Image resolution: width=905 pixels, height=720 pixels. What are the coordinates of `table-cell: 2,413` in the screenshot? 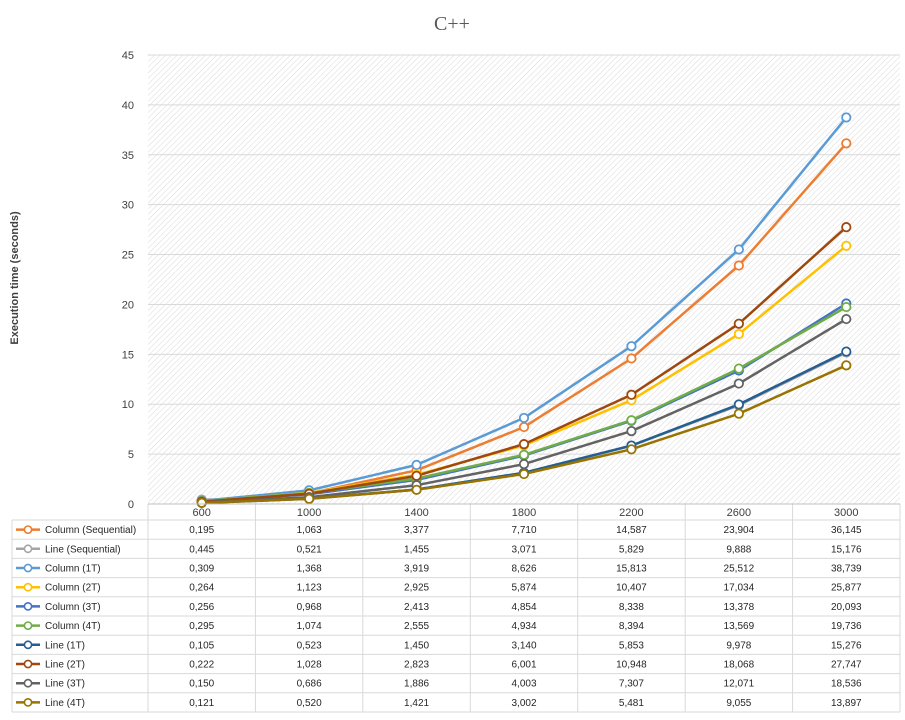 It's located at (416, 607).